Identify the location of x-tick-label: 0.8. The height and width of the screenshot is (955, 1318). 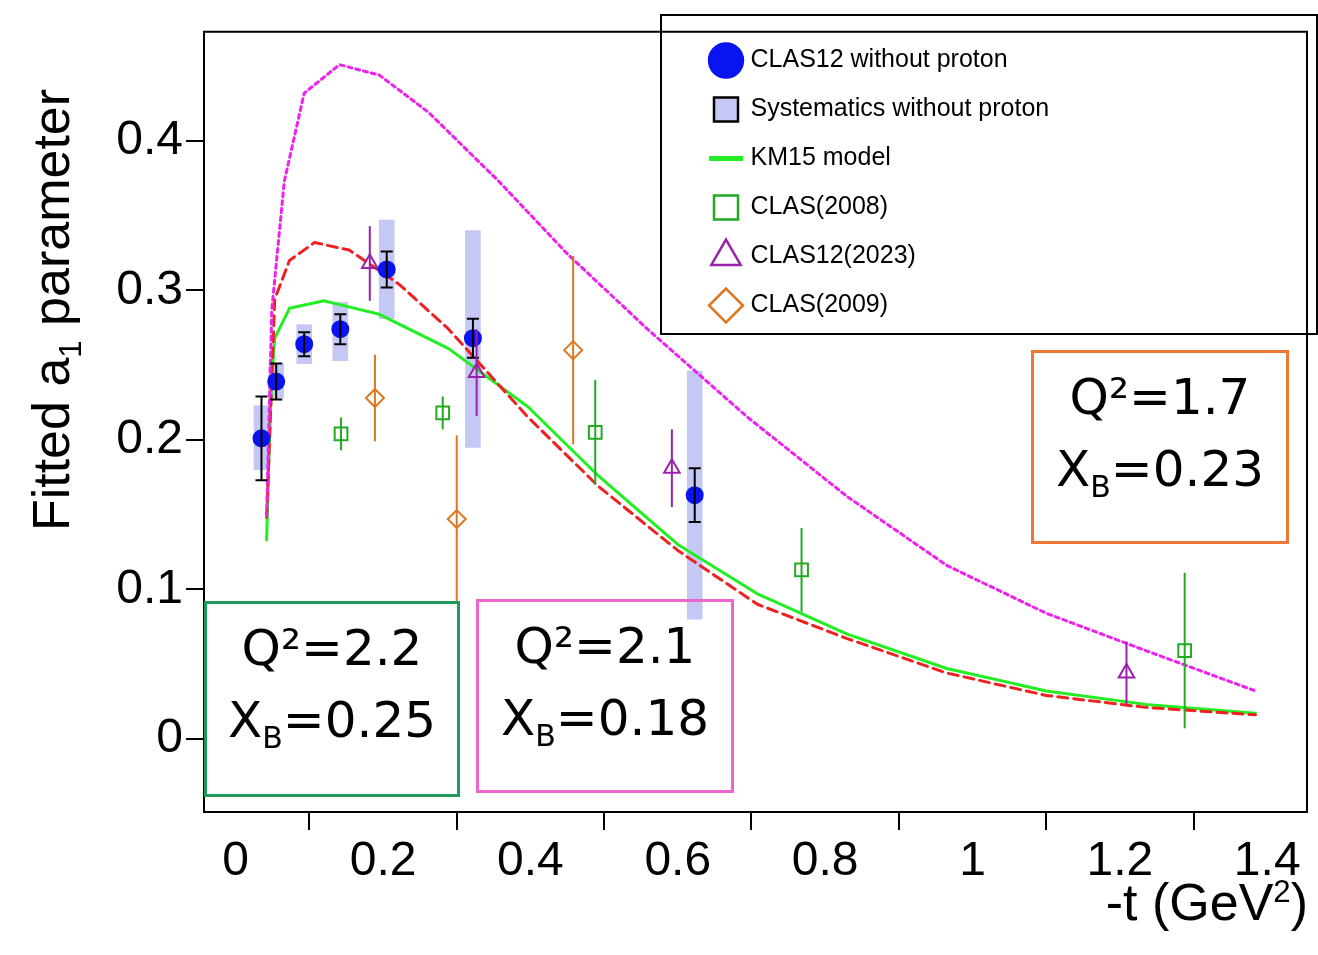
(825, 859).